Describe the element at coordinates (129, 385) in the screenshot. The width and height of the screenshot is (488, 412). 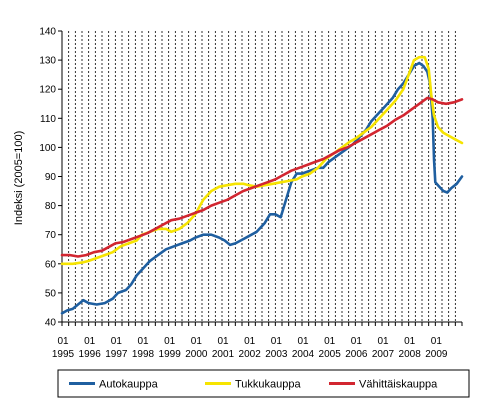
I see `legend-label-autokauppa: Autokauppa` at that location.